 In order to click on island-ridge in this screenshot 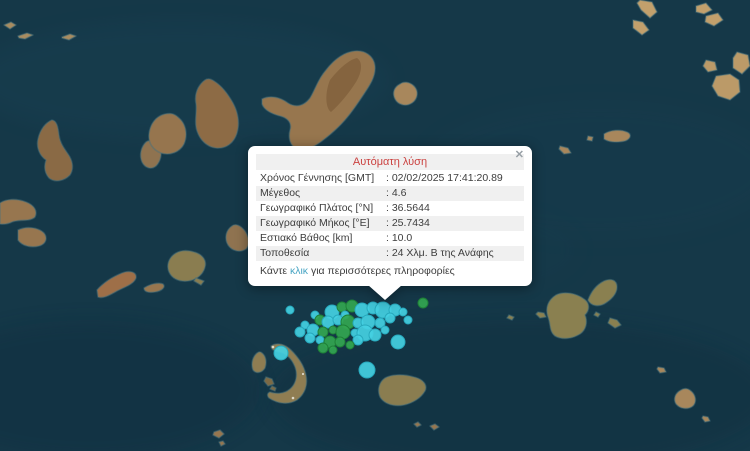, I will do `click(344, 85)`.